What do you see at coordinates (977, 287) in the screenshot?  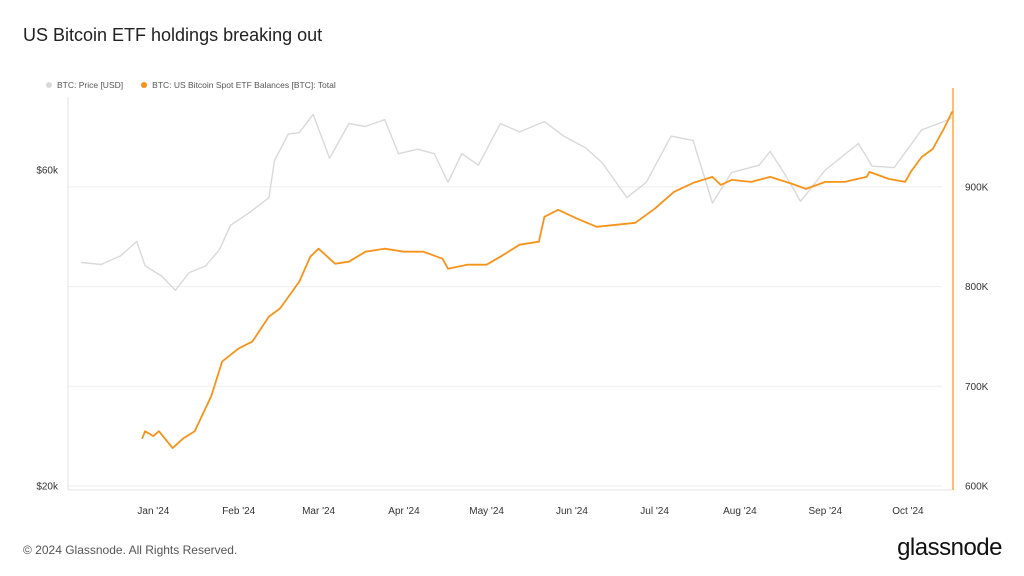 I see `right-tick-label: 800K` at bounding box center [977, 287].